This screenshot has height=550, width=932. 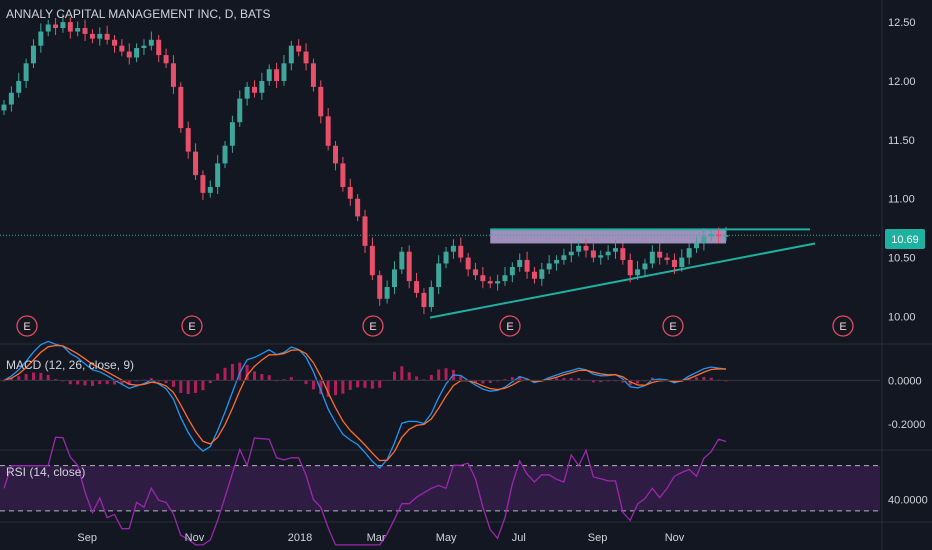 I want to click on price-tick-label: 10.50, so click(x=902, y=259).